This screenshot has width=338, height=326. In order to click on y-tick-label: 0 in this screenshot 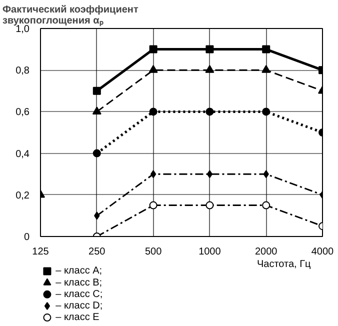, I will do `click(27, 237)`.